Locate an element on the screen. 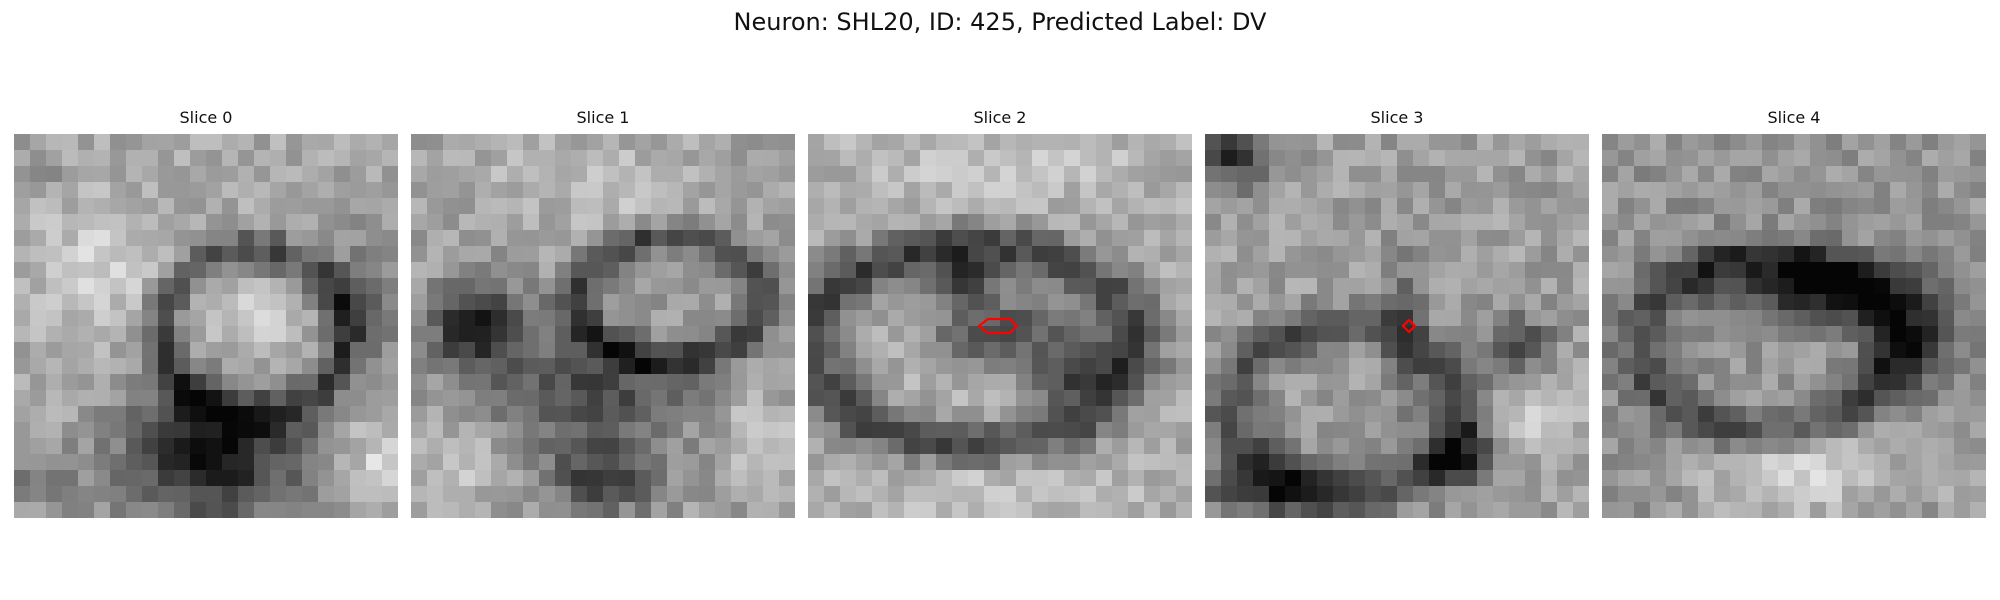 The image size is (2000, 600). slice-panel-0: Slice 0 is located at coordinates (206, 313).